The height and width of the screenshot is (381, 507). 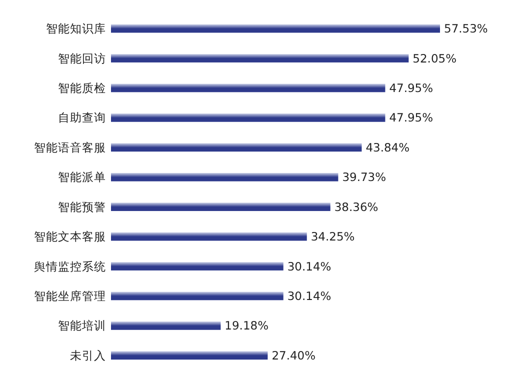 I want to click on y-tick-label: 智能派单, so click(x=82, y=177).